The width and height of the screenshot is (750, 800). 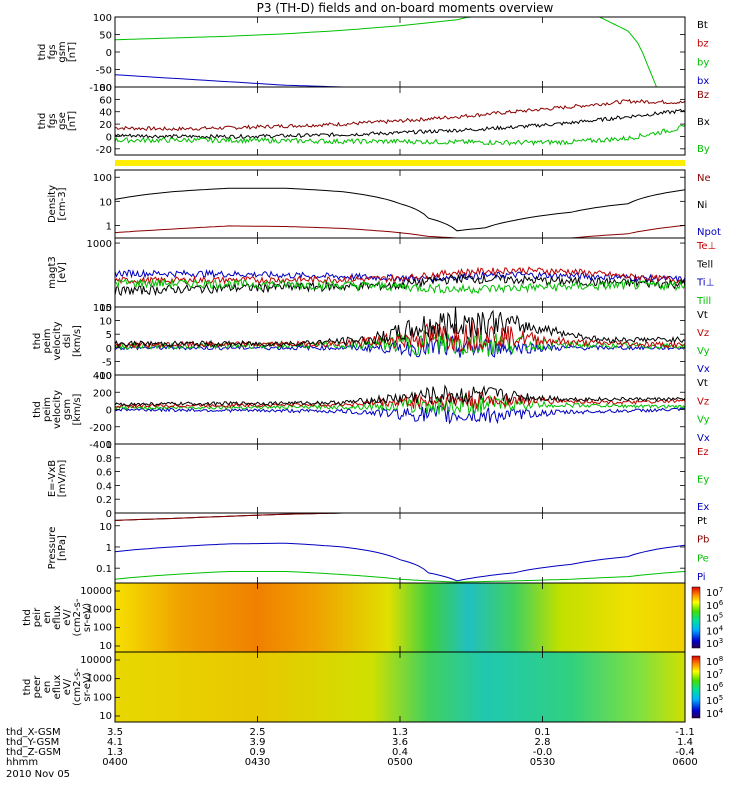 What do you see at coordinates (33, 732) in the screenshot?
I see `ephemeris-label: thd_X-GSM` at bounding box center [33, 732].